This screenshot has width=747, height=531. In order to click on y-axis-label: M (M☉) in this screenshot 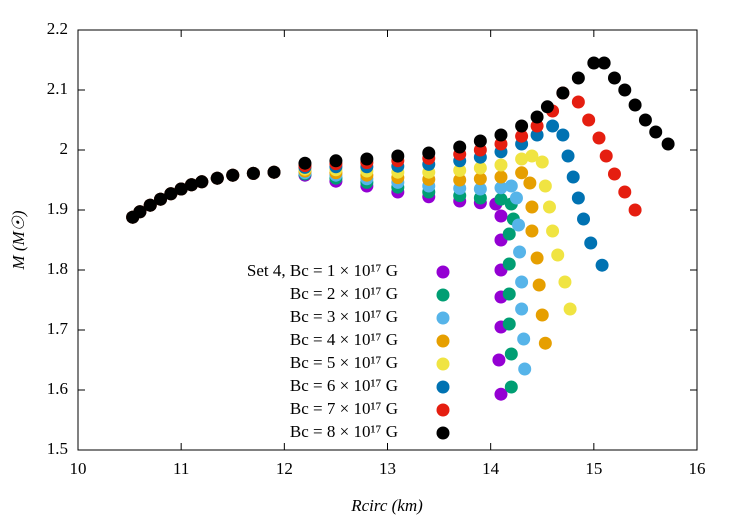, I will do `click(18, 240)`.